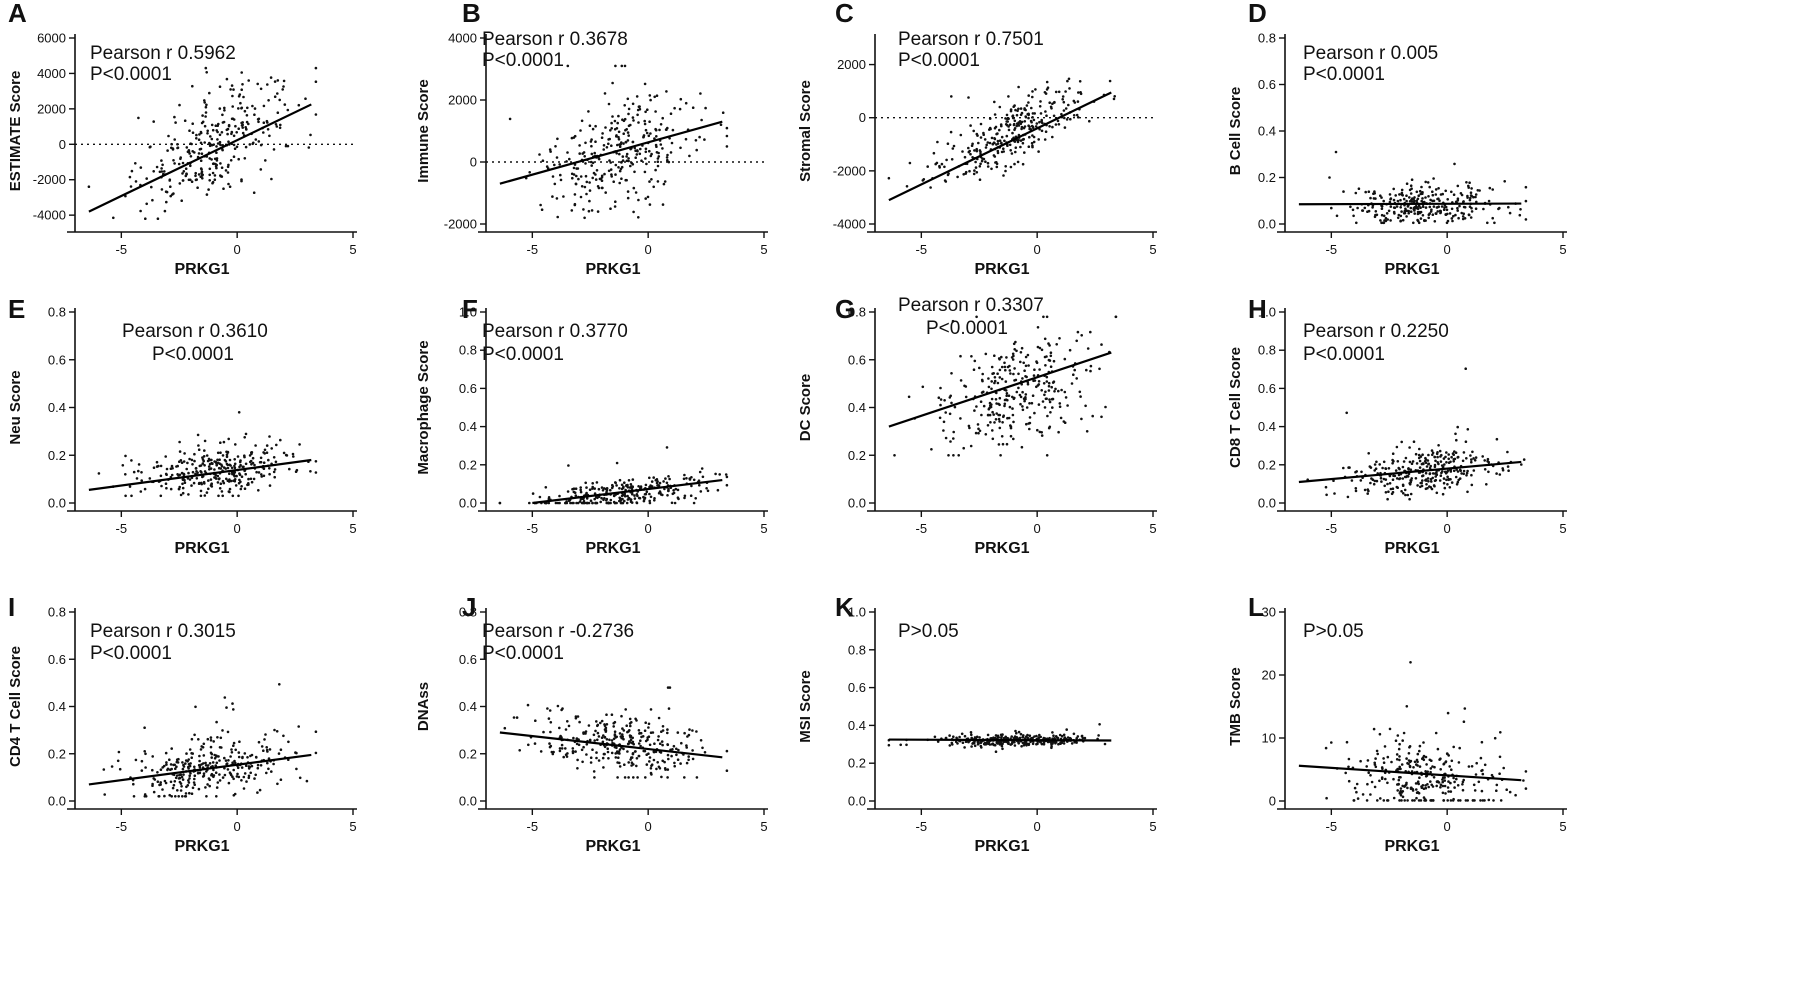 The height and width of the screenshot is (986, 1818). Describe the element at coordinates (57, 706) in the screenshot. I see `y-tick-label: 0.4` at that location.